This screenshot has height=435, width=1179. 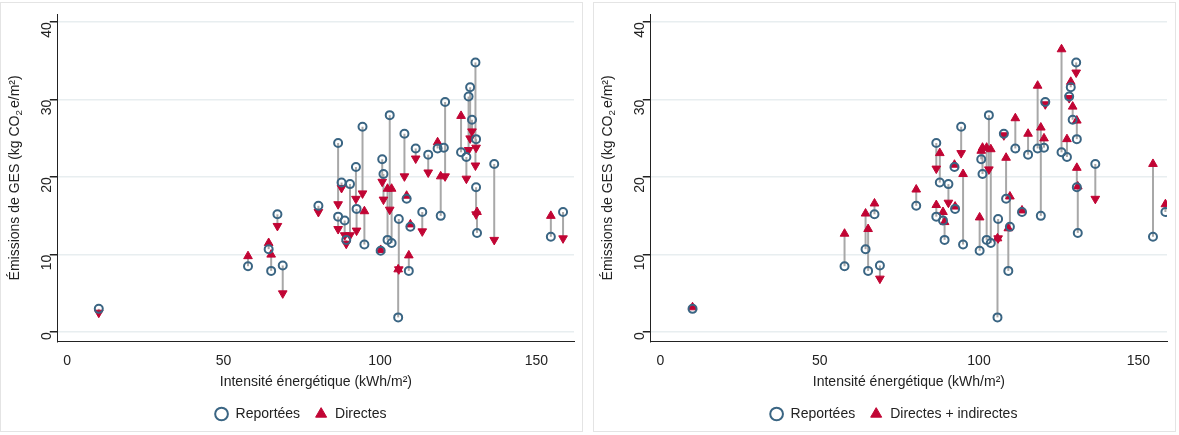 What do you see at coordinates (954, 412) in the screenshot?
I see `legend-label: Directes + indirectes` at bounding box center [954, 412].